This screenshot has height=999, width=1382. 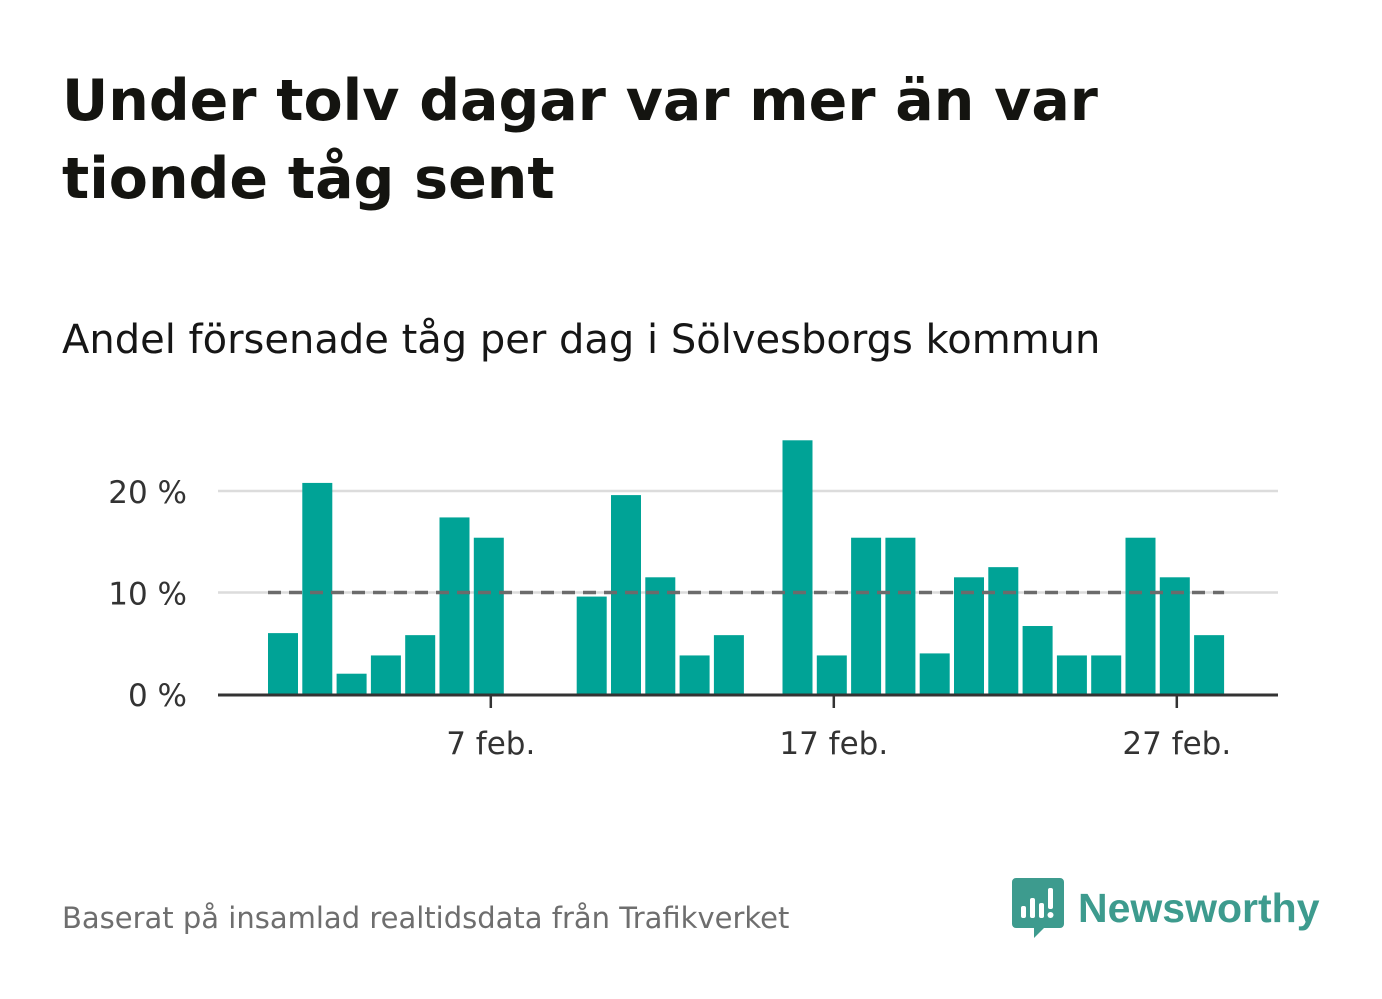 What do you see at coordinates (490, 744) in the screenshot?
I see `x-tick-label: 7 feb.` at bounding box center [490, 744].